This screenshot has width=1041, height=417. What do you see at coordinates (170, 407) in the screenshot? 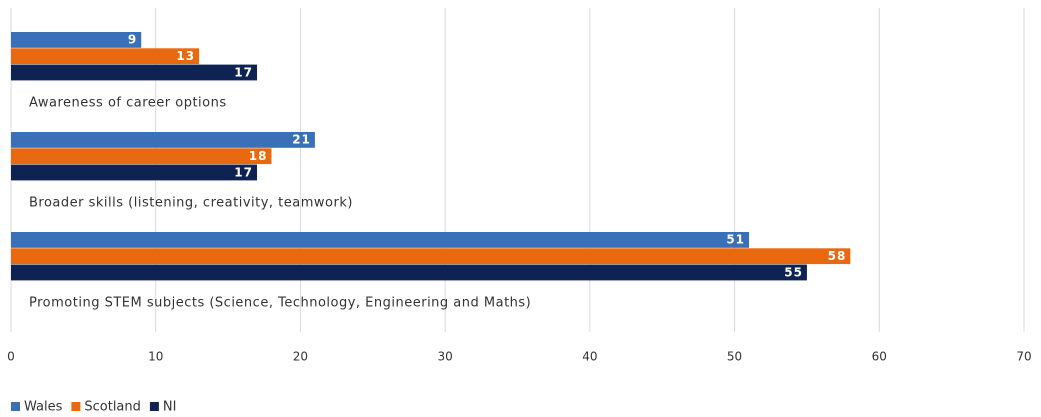
I see `legend-label: NI` at bounding box center [170, 407].